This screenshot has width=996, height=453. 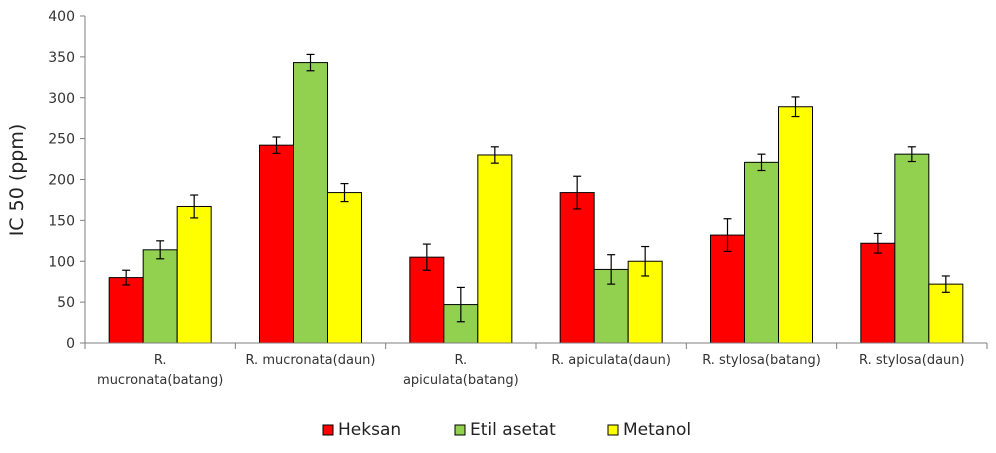 I want to click on x-category-label: R. mucronata(batang), so click(x=160, y=370).